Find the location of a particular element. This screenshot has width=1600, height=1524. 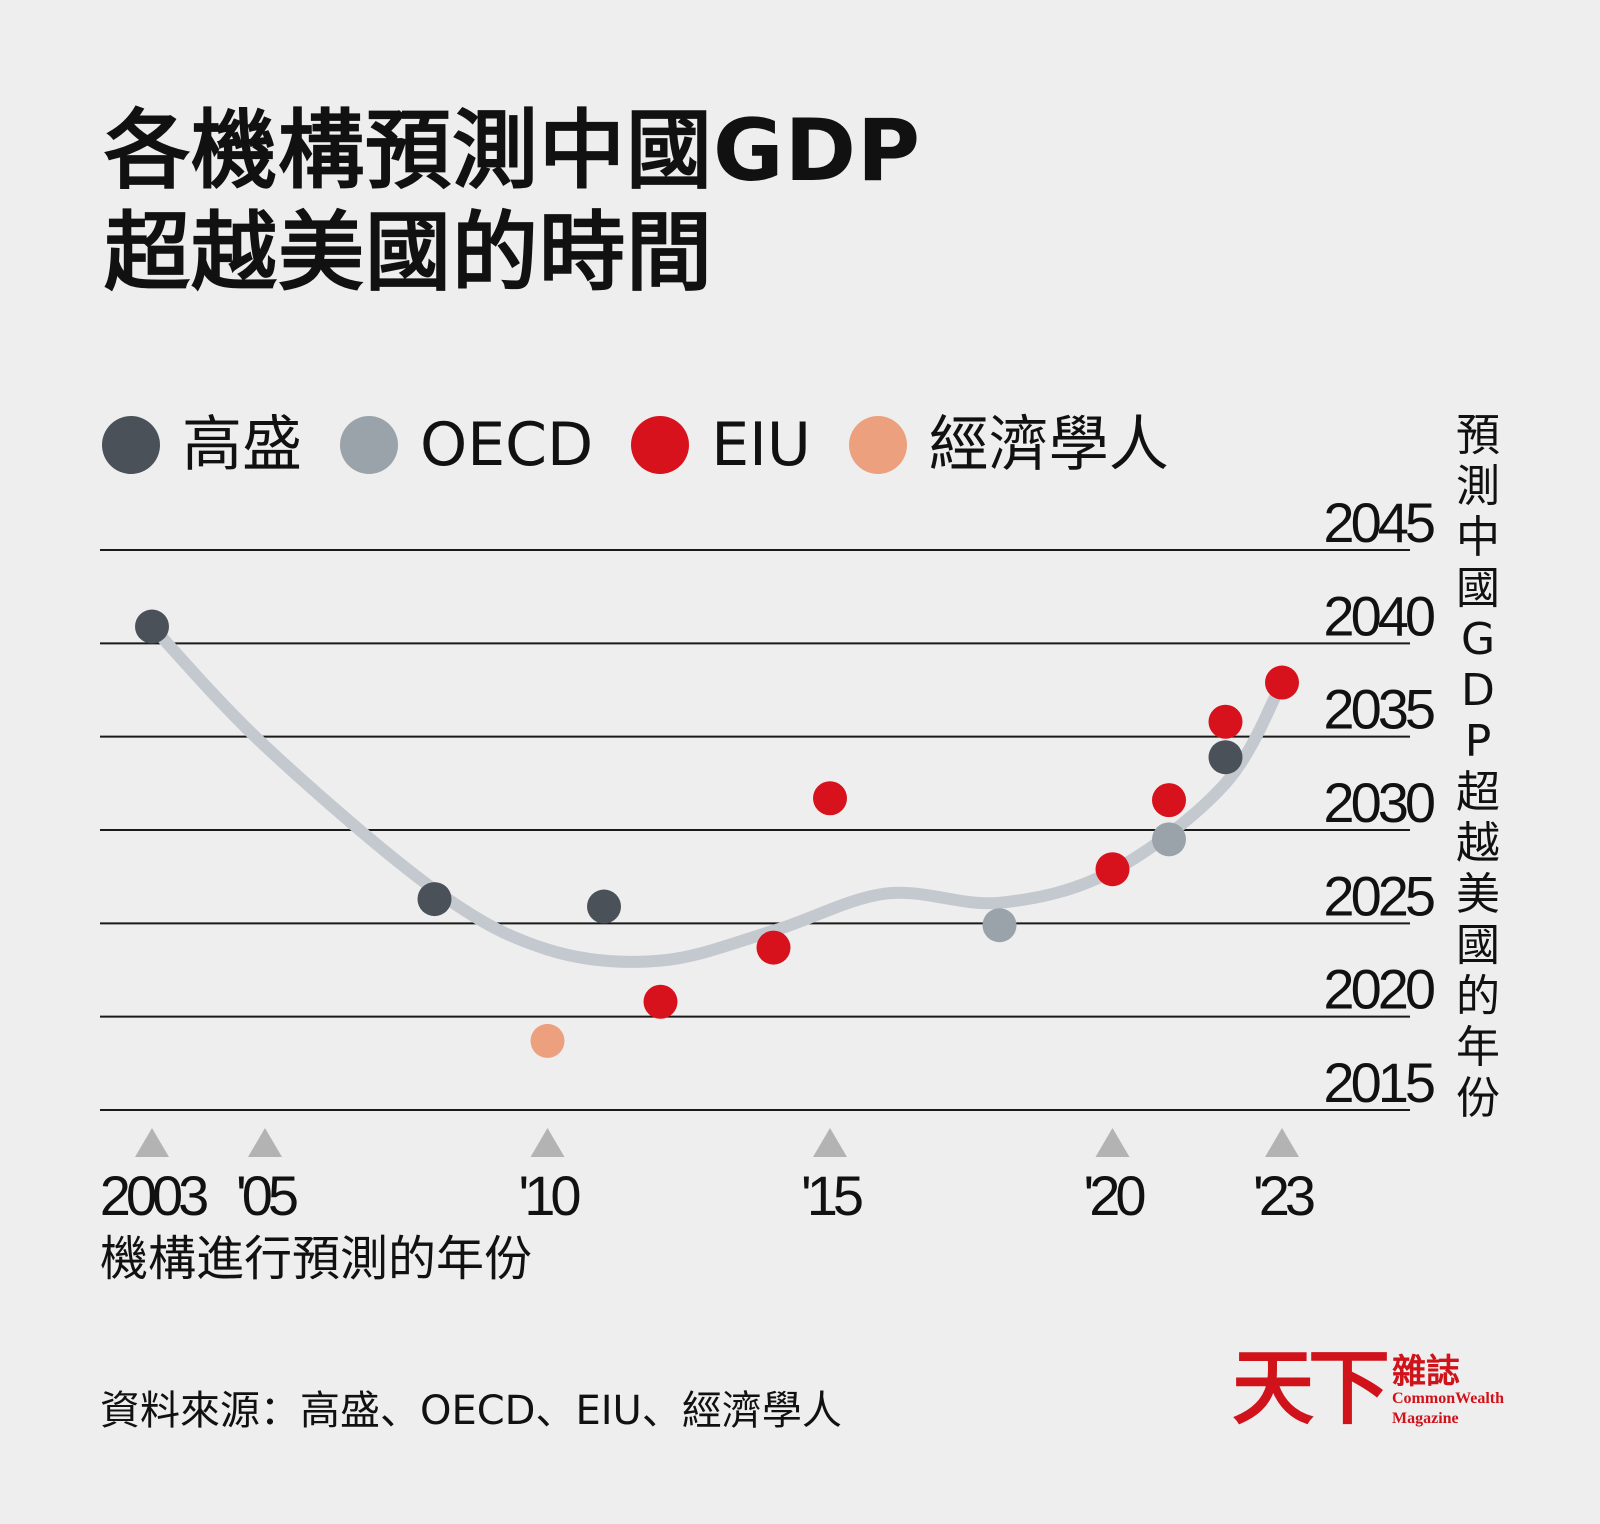

legend: 高盛 OECD EIU 經濟學人 is located at coordinates (654, 445).